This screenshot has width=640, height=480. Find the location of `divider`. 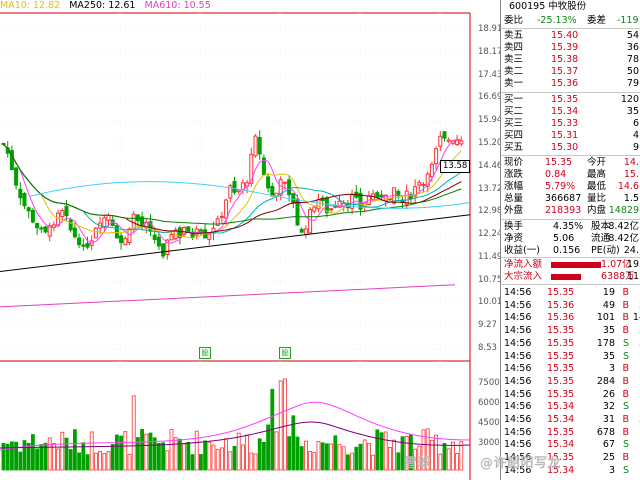

divider is located at coordinates (570, 257).